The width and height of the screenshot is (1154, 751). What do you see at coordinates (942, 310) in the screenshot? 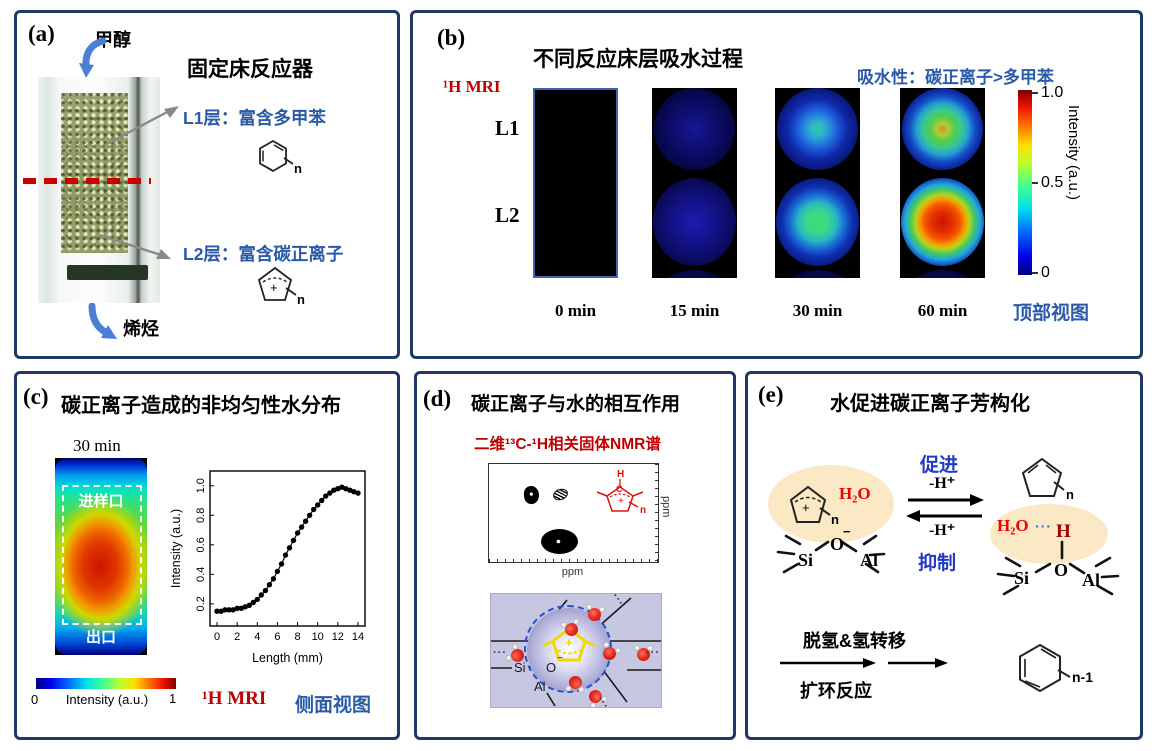
I see `time-label-60min: 60 min` at bounding box center [942, 310].